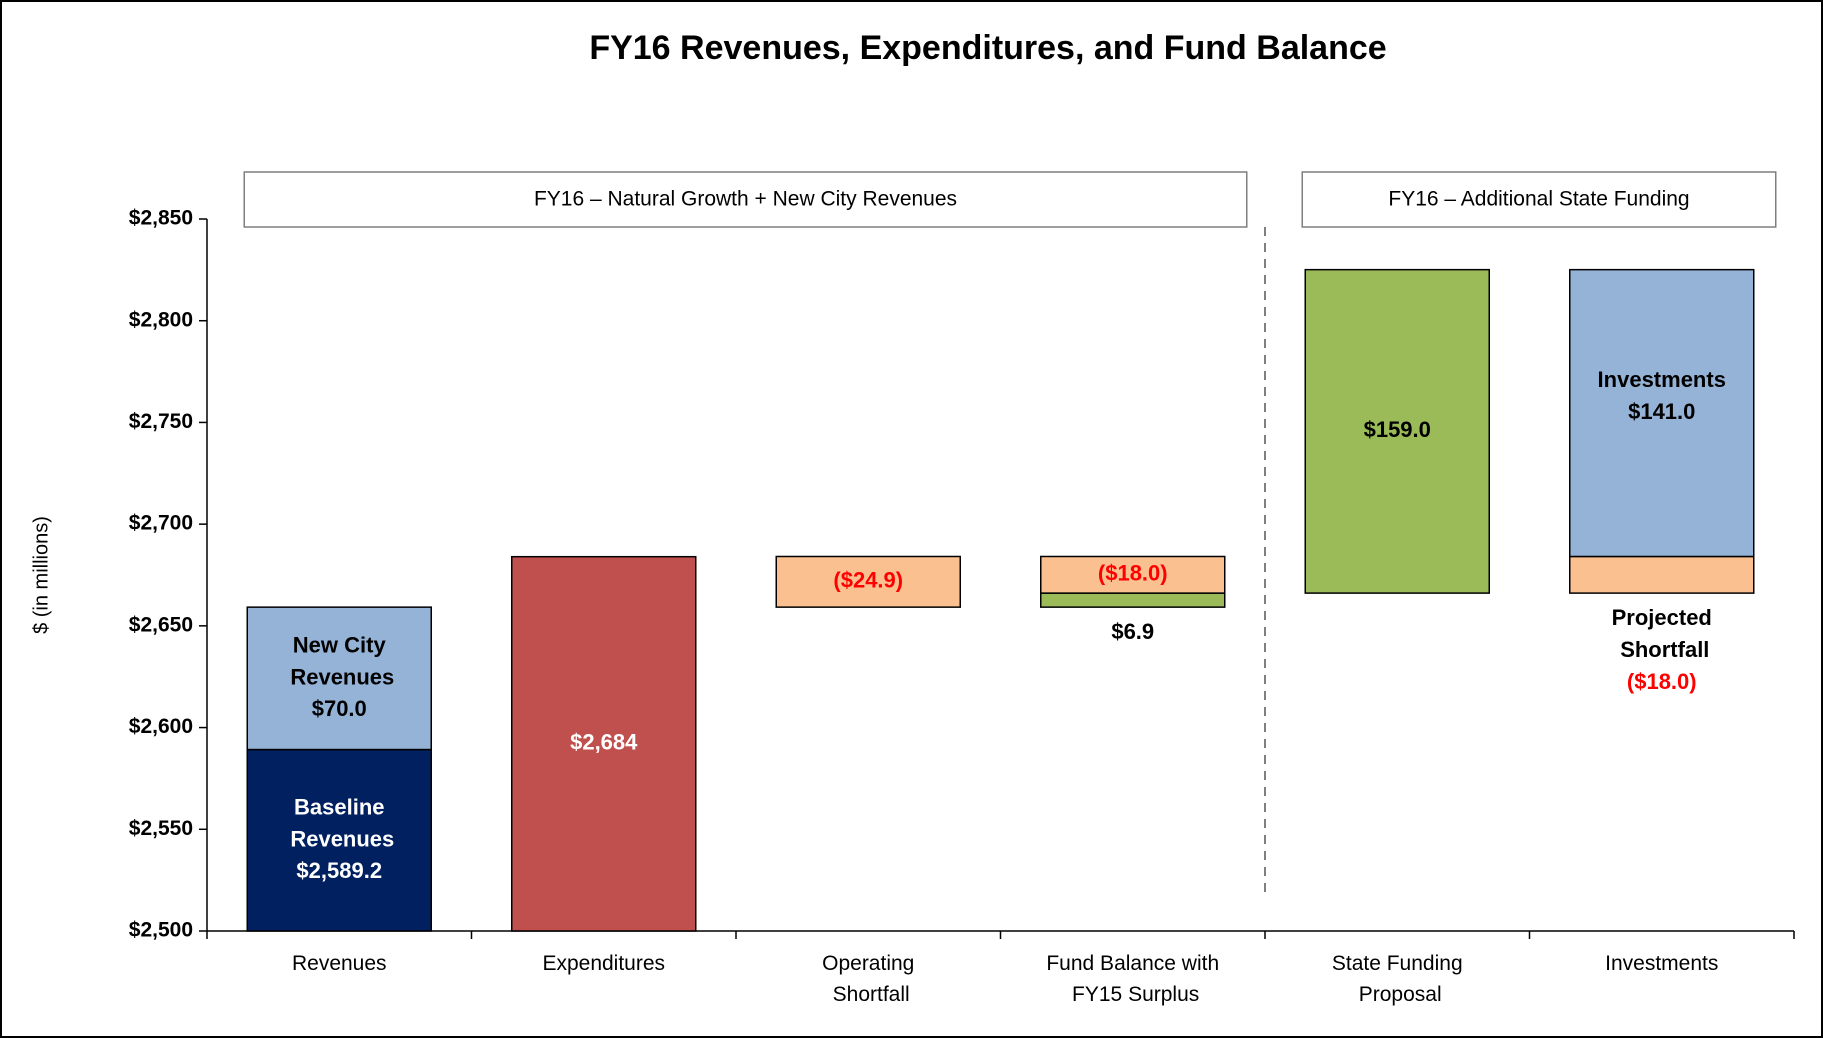 This screenshot has height=1038, width=1823. What do you see at coordinates (161, 523) in the screenshot?
I see `y-tick-label: $2,700` at bounding box center [161, 523].